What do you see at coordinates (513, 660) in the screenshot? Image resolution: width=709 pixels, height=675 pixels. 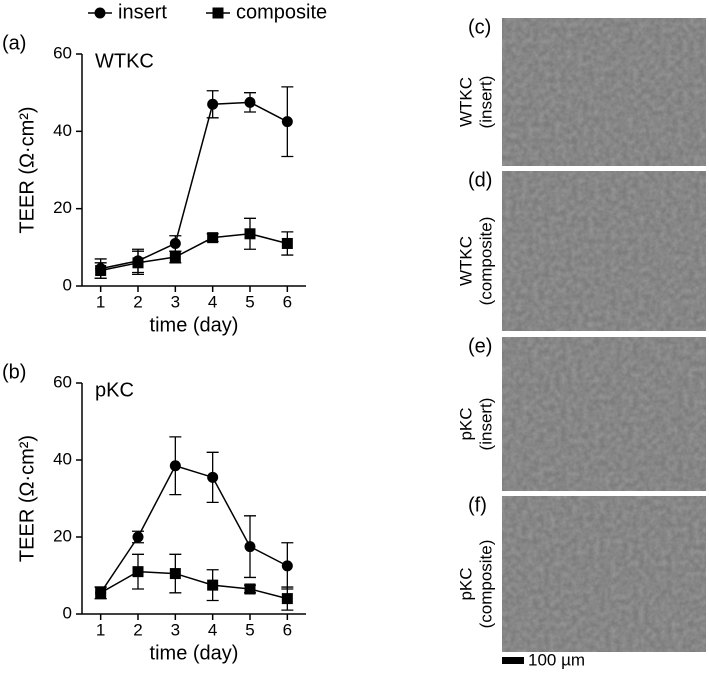 I see `scale-bar` at bounding box center [513, 660].